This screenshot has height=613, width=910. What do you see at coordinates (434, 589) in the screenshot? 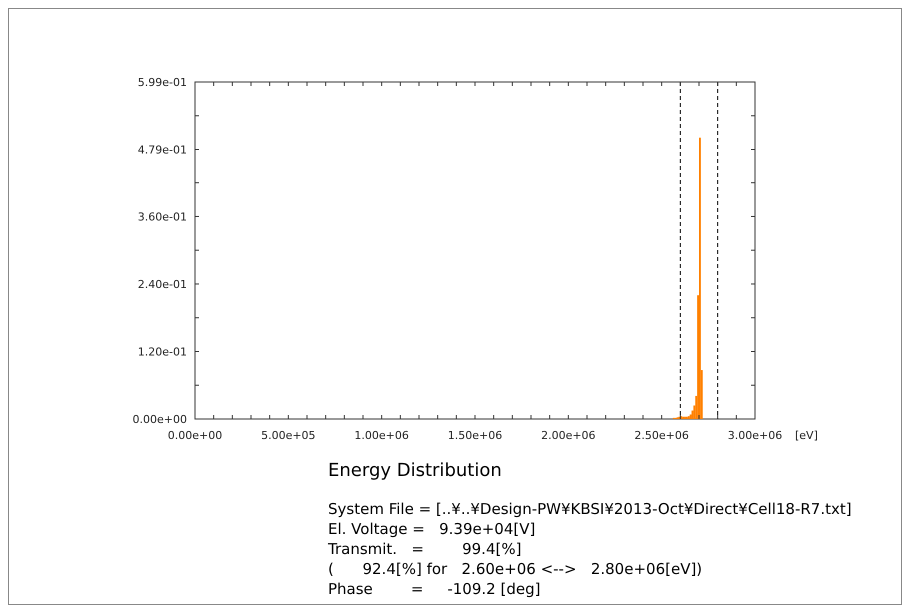
I see `text: Phase = -109.2 [deg]` at bounding box center [434, 589].